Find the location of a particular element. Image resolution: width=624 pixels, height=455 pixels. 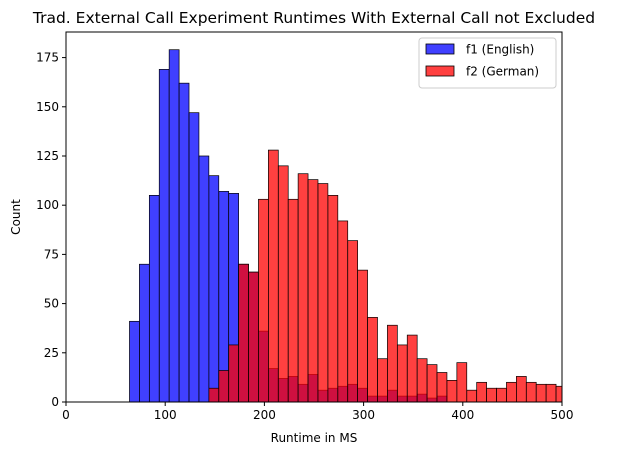

x-tick-label: 300 is located at coordinates (363, 415).